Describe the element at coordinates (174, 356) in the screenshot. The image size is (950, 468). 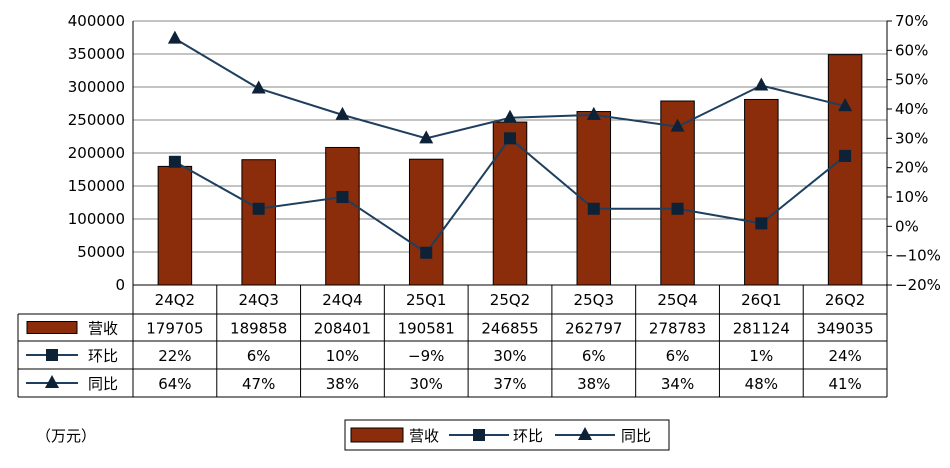
I see `table-cell: 22%` at that location.